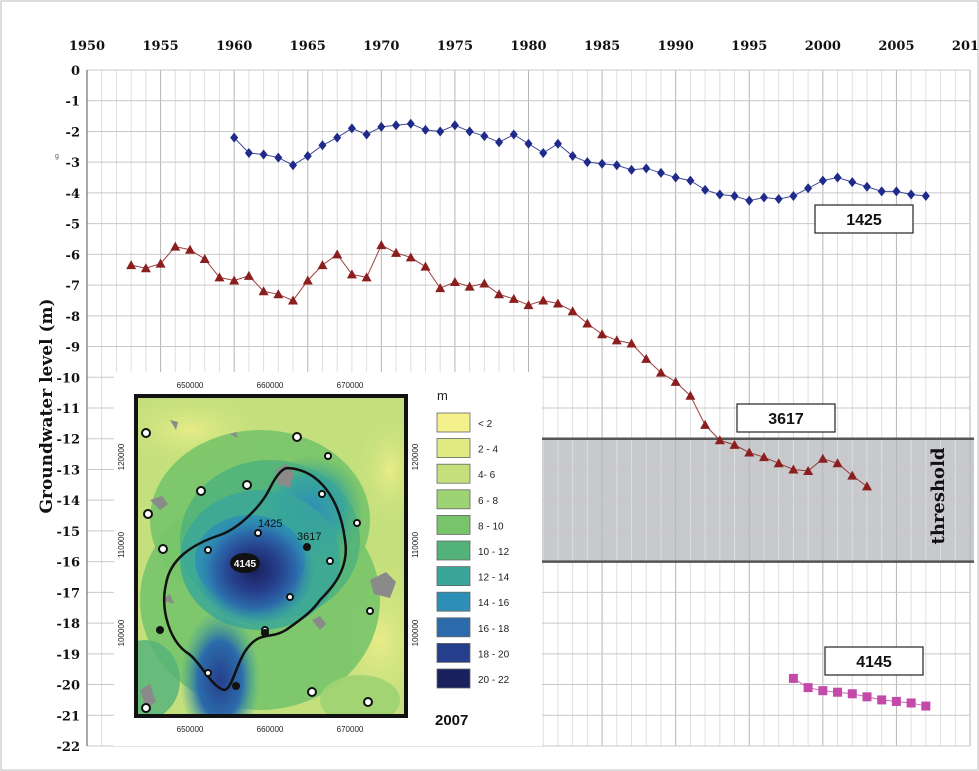  What do you see at coordinates (73, 225) in the screenshot?
I see `y-tick-label: -5` at bounding box center [73, 225].